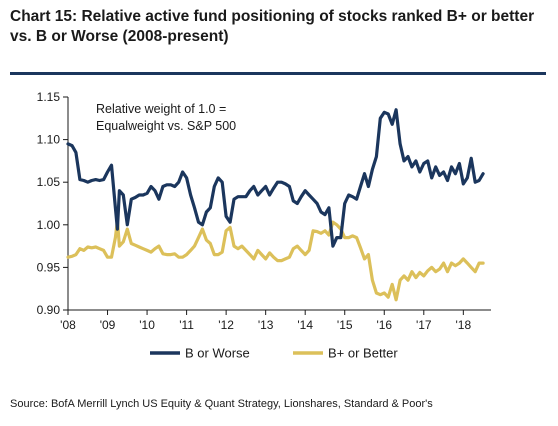  What do you see at coordinates (49, 182) in the screenshot?
I see `y-tick-label: 1.05` at bounding box center [49, 182].